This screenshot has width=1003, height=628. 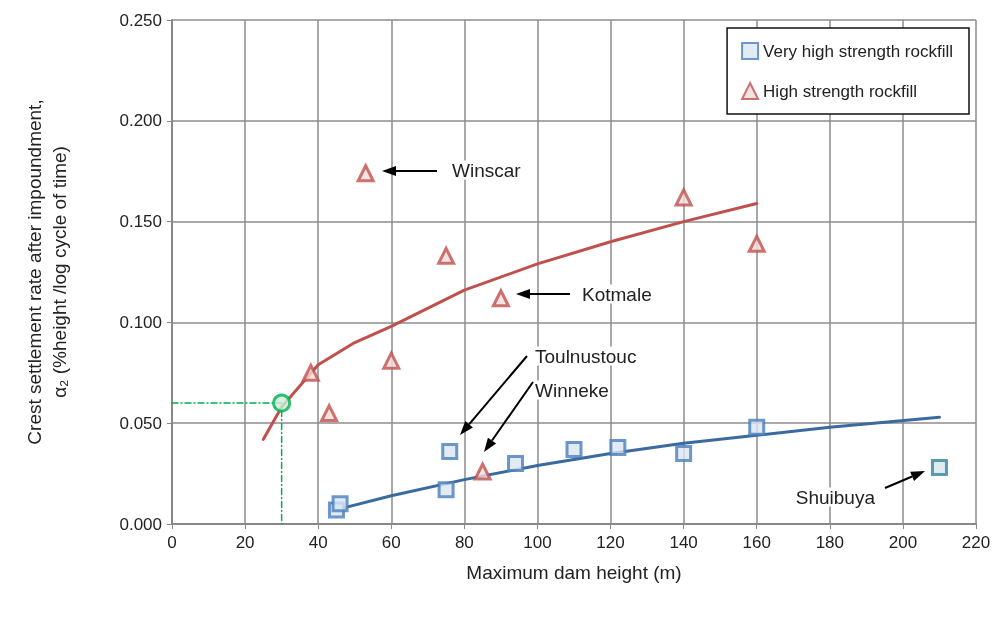 I want to click on y-tick-label: 0.100, so click(x=140, y=322).